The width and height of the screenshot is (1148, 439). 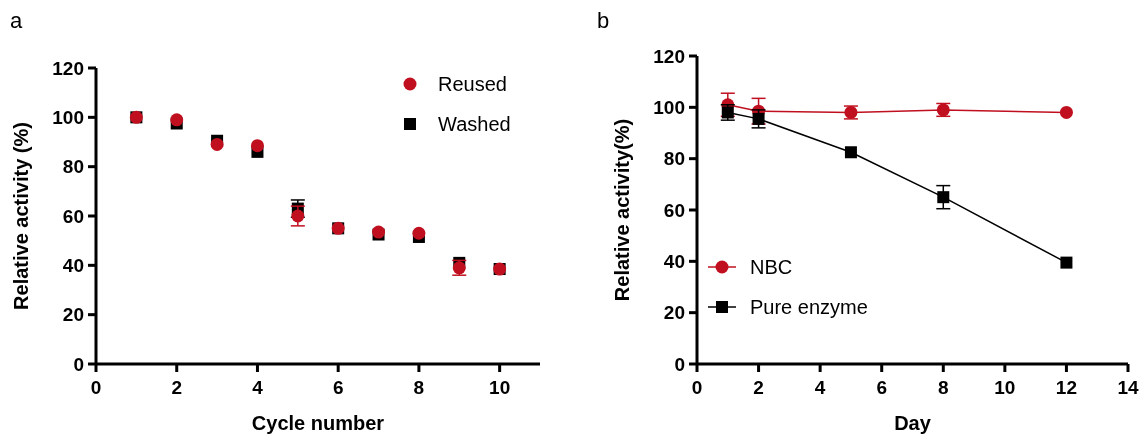 What do you see at coordinates (1066, 387) in the screenshot?
I see `x-tick-label: 12` at bounding box center [1066, 387].